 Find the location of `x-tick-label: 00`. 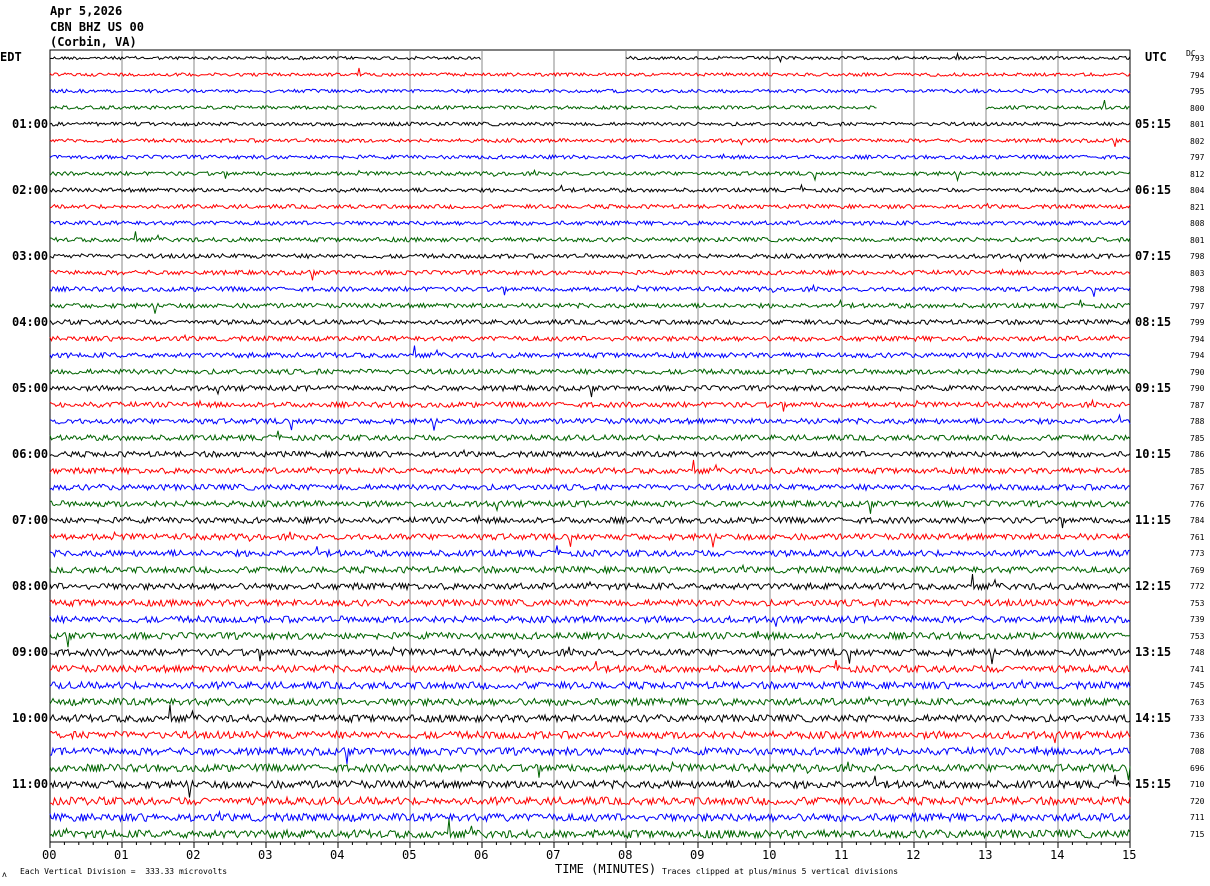

x-tick-label: 00 is located at coordinates (49, 855).